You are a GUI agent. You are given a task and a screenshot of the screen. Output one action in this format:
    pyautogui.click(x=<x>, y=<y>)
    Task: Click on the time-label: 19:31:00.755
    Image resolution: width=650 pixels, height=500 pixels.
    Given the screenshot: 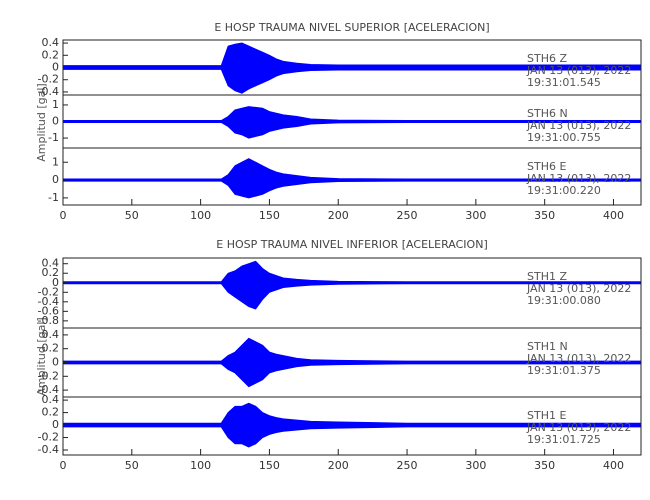 What is the action you would take?
    pyautogui.click(x=564, y=137)
    